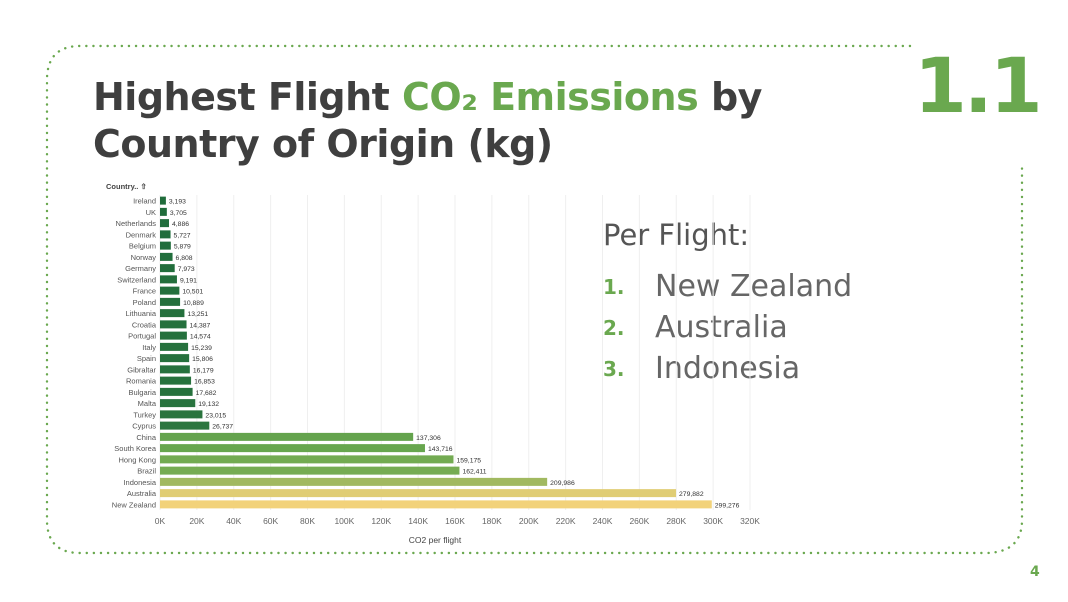 This screenshot has width=1068, height=602. Describe the element at coordinates (182, 247) in the screenshot. I see `data-label: 5,879` at that location.